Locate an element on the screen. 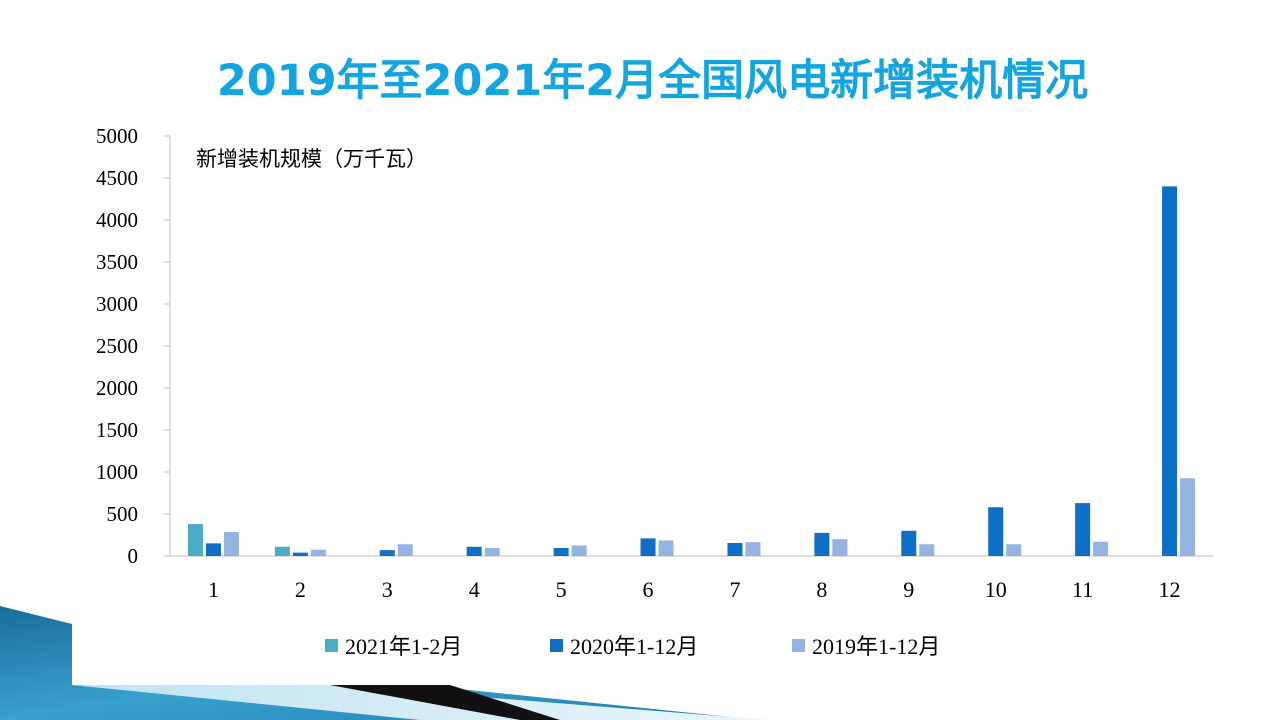  x-tick-label: 9 is located at coordinates (908, 589).